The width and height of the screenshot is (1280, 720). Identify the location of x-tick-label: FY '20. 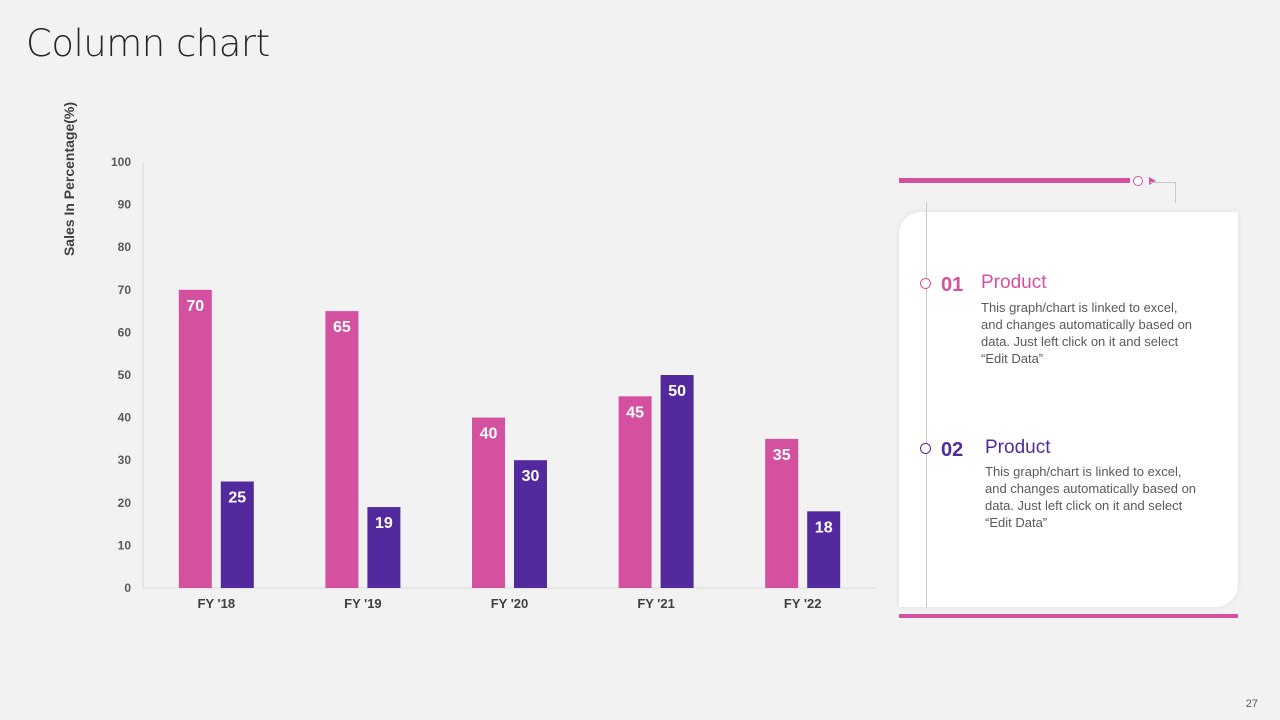
(510, 603).